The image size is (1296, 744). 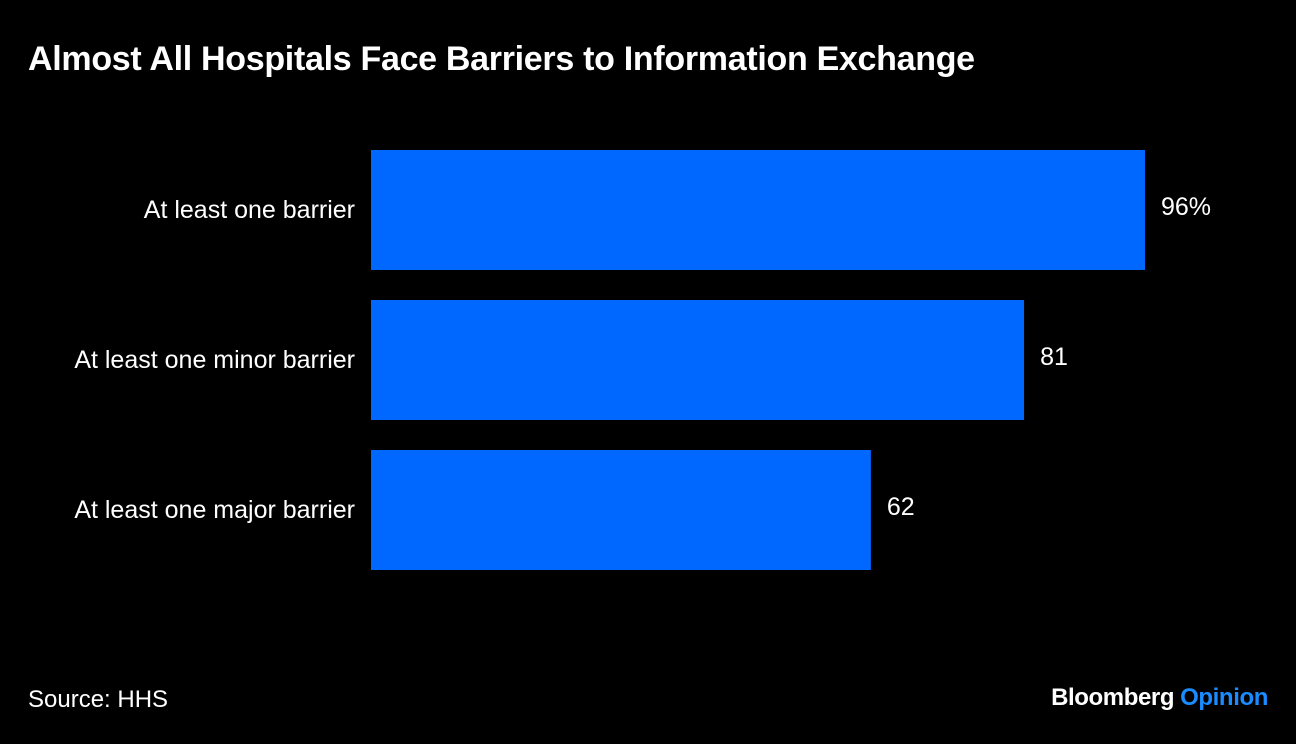 I want to click on category-label: At least one barrier, so click(x=249, y=210).